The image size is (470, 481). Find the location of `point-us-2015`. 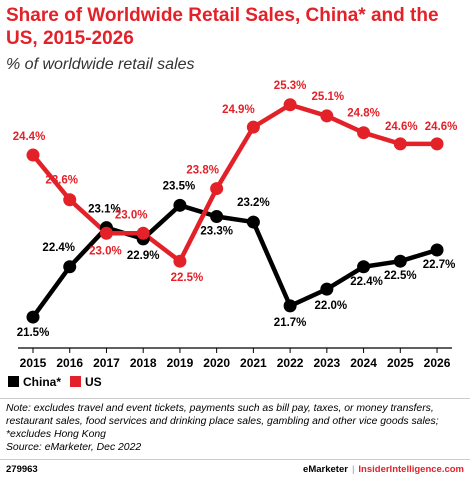

point-us-2015 is located at coordinates (33, 155).